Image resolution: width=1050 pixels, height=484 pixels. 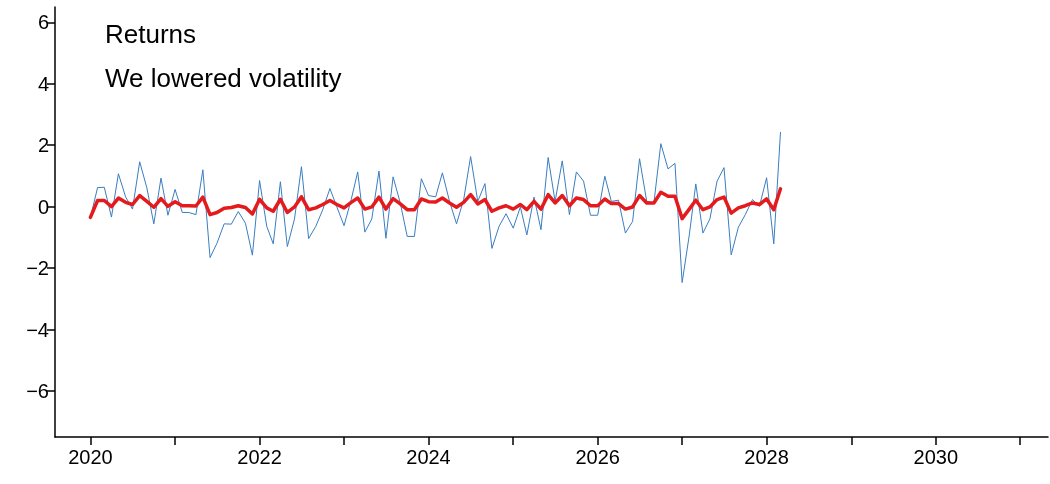 I want to click on x-tick-label: 2026, so click(x=597, y=457).